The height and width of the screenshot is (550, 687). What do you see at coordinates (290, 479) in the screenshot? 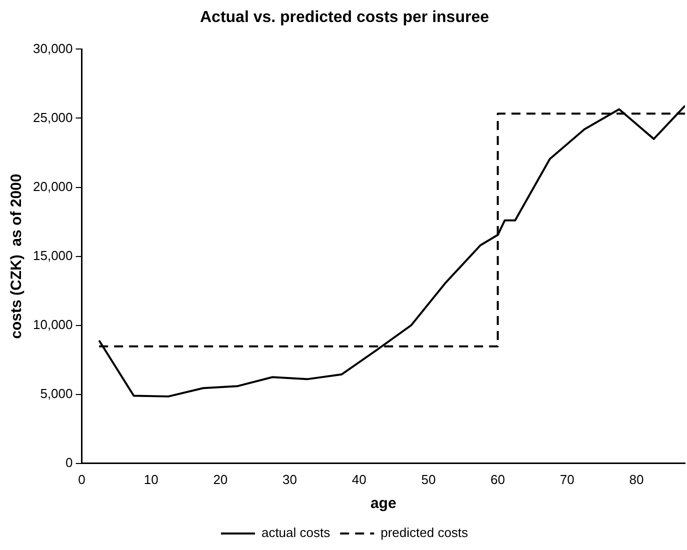
I see `x-tick-label: 30` at bounding box center [290, 479].